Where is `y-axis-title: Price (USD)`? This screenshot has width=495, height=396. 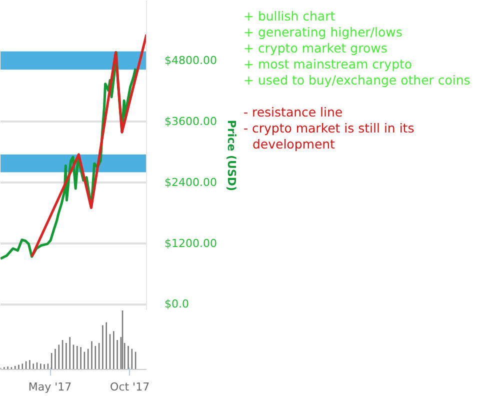
y-axis-title: Price (USD) is located at coordinates (231, 156).